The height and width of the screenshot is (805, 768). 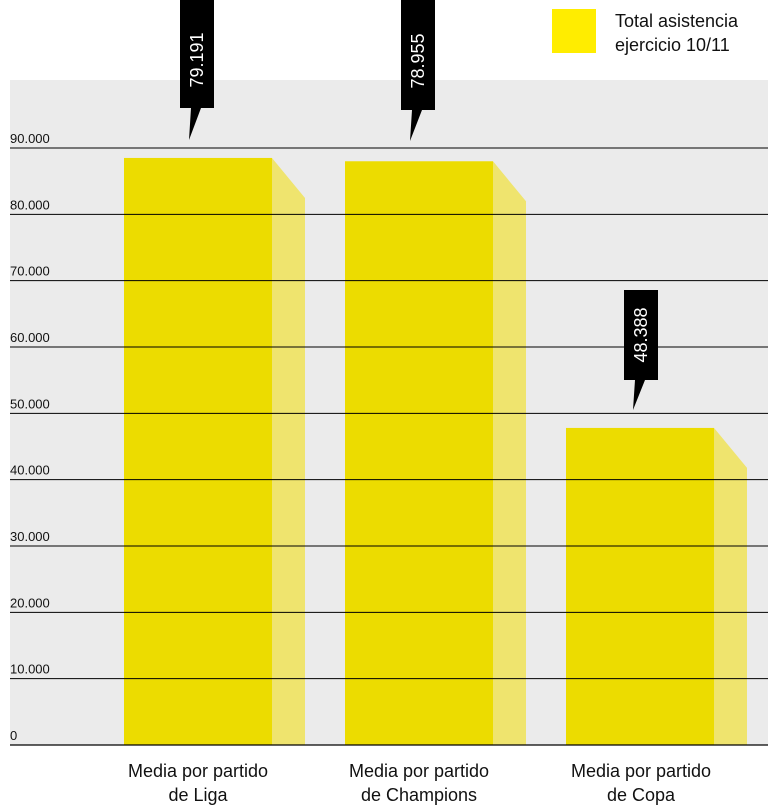 I want to click on y-tick-label: 90.000, so click(x=30, y=138).